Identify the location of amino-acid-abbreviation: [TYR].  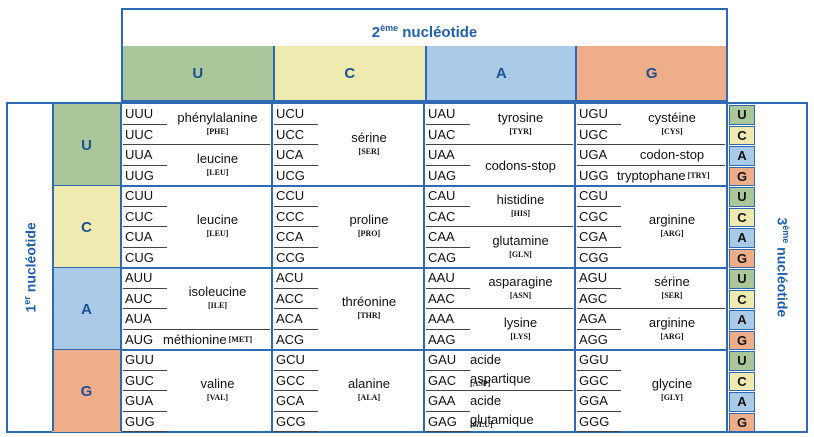
(520, 131).